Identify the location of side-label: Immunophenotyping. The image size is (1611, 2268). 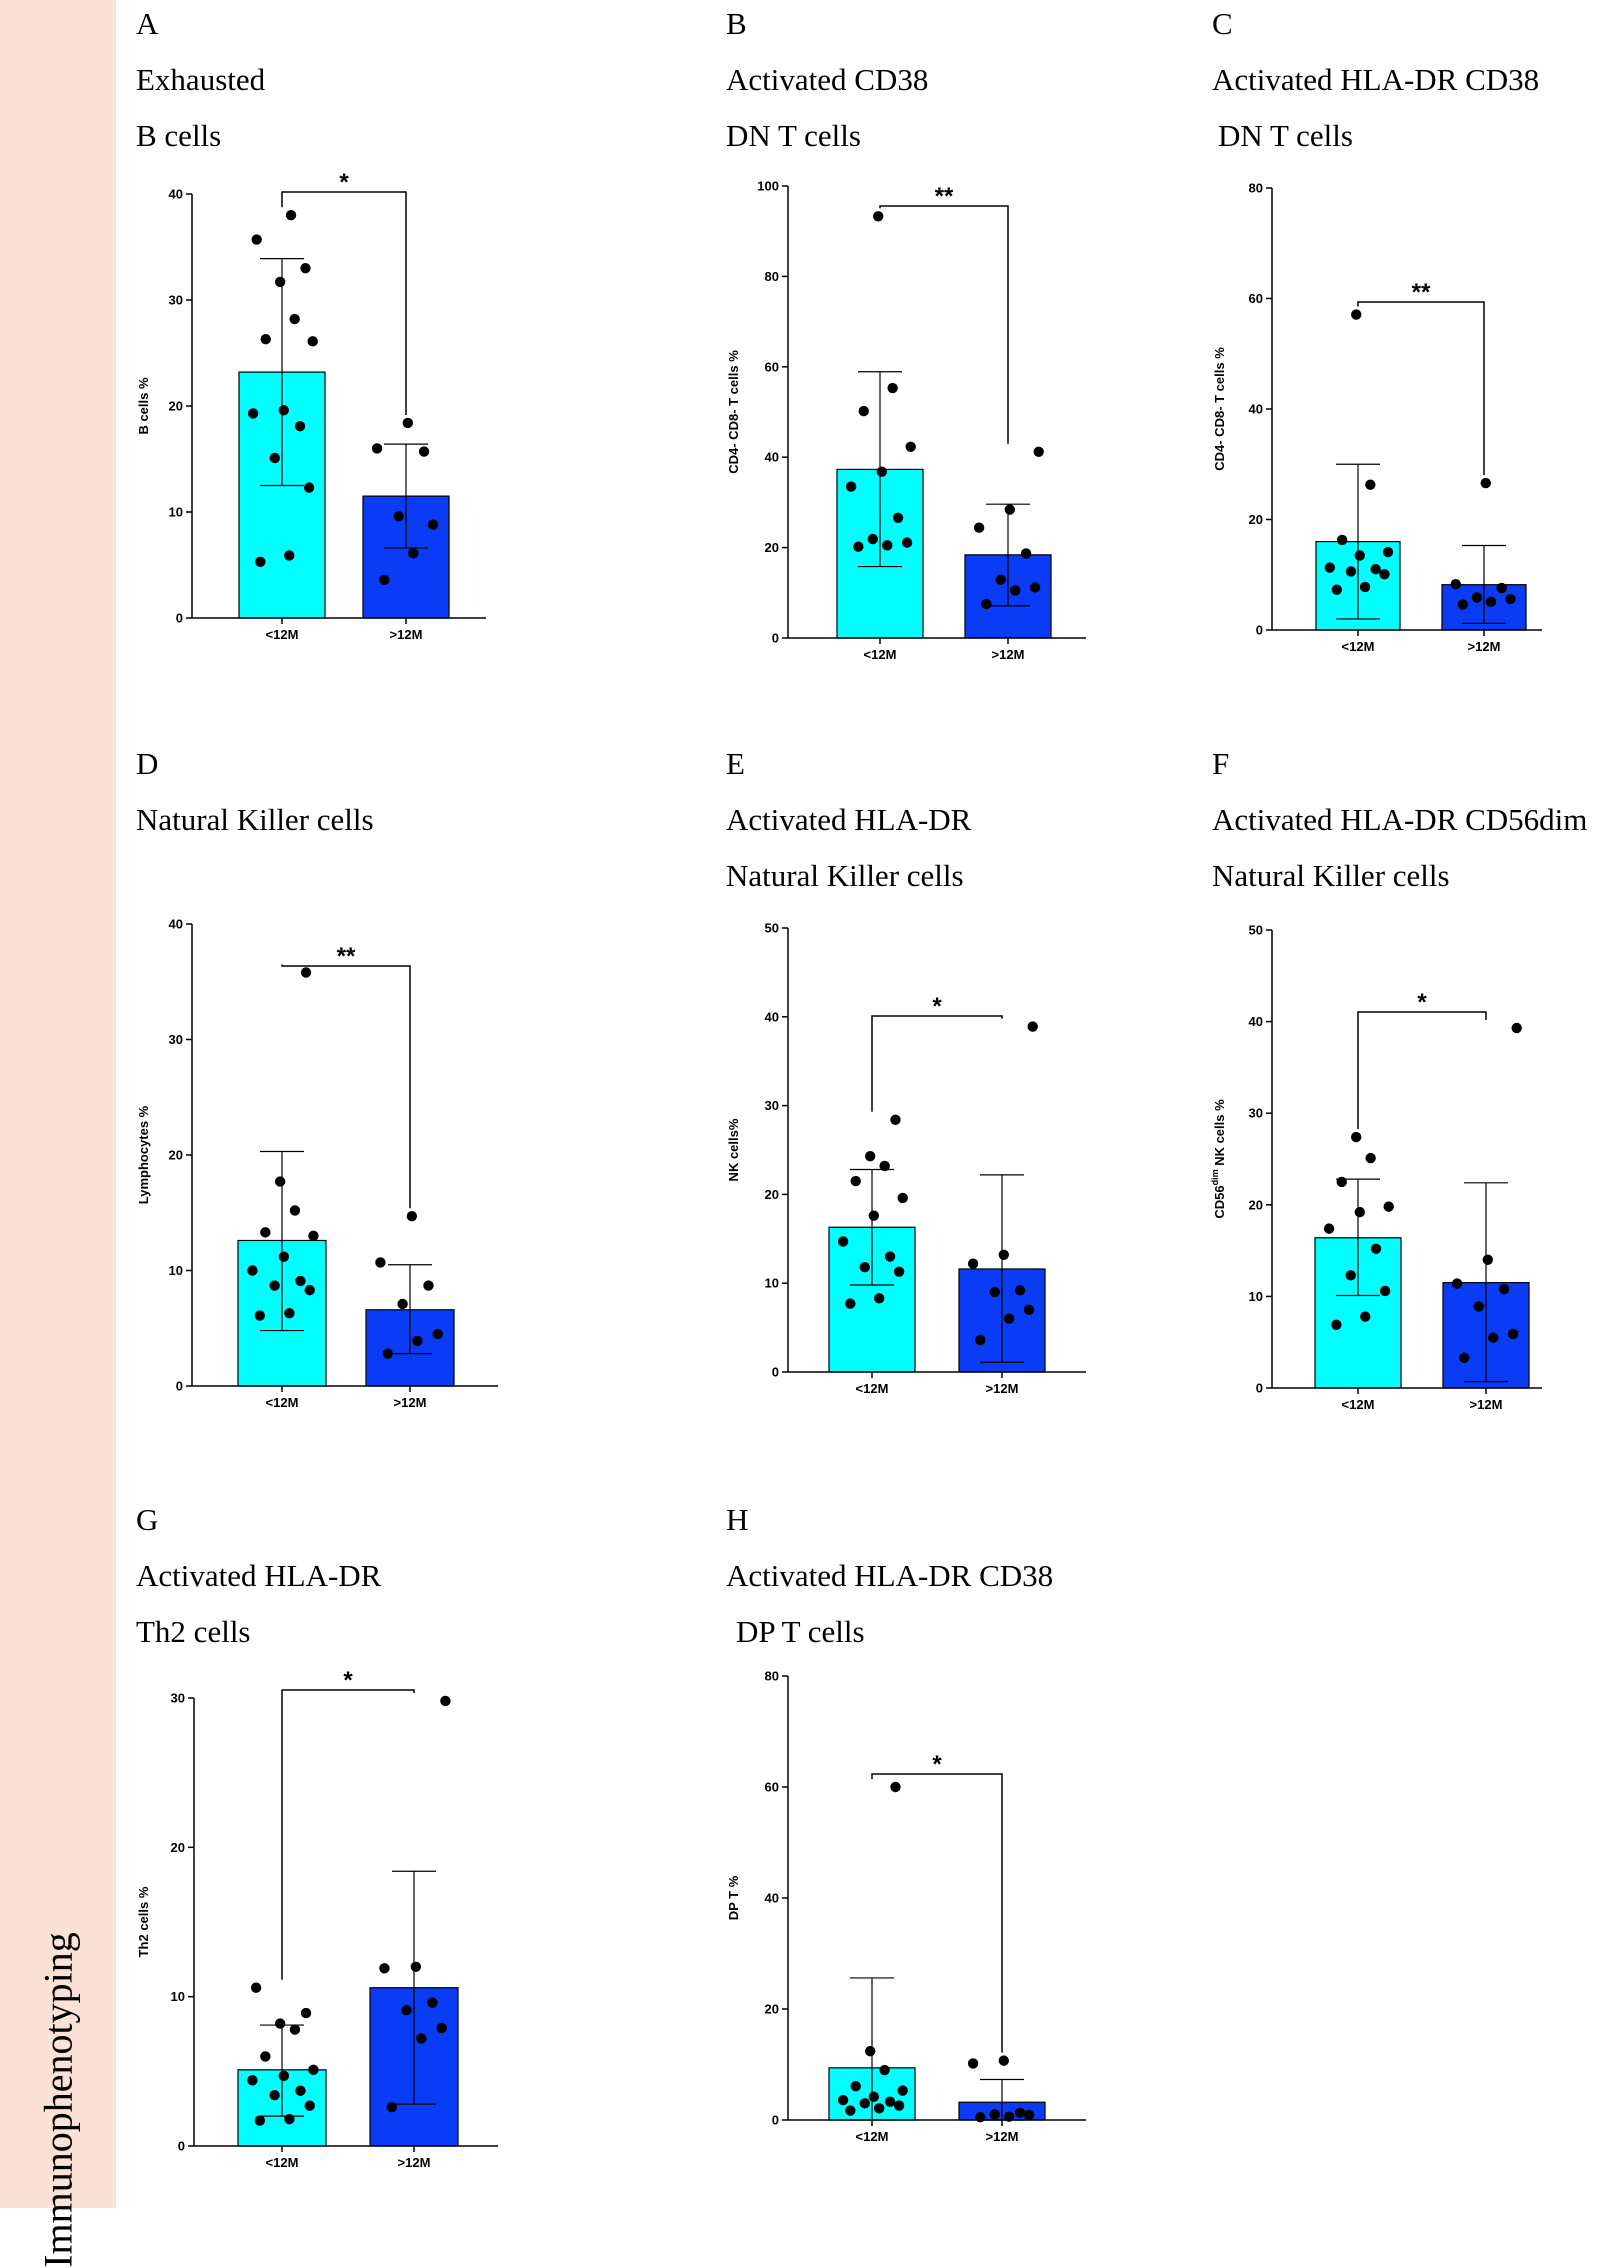
(58, 2100).